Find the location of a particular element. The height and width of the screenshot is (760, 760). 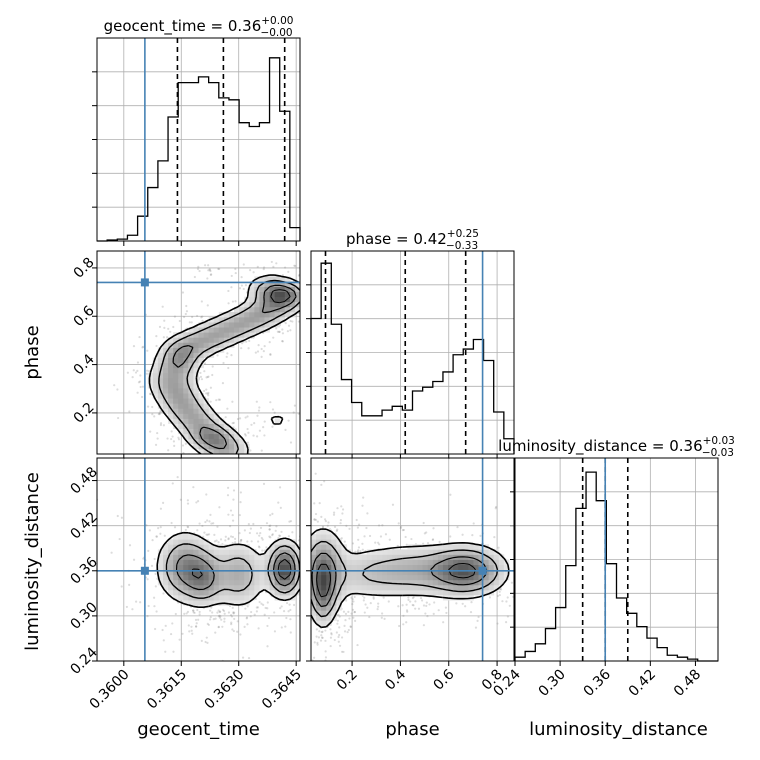

x-tick-label: 0.48 is located at coordinates (687, 683).